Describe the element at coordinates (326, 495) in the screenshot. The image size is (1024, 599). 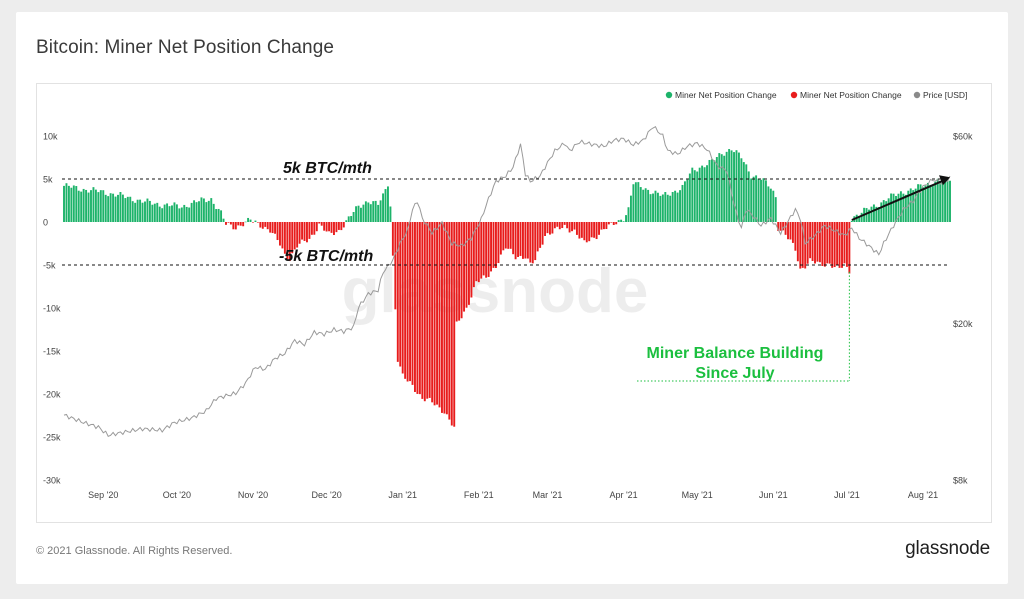
I see `x-tick-label: Dec '20` at that location.